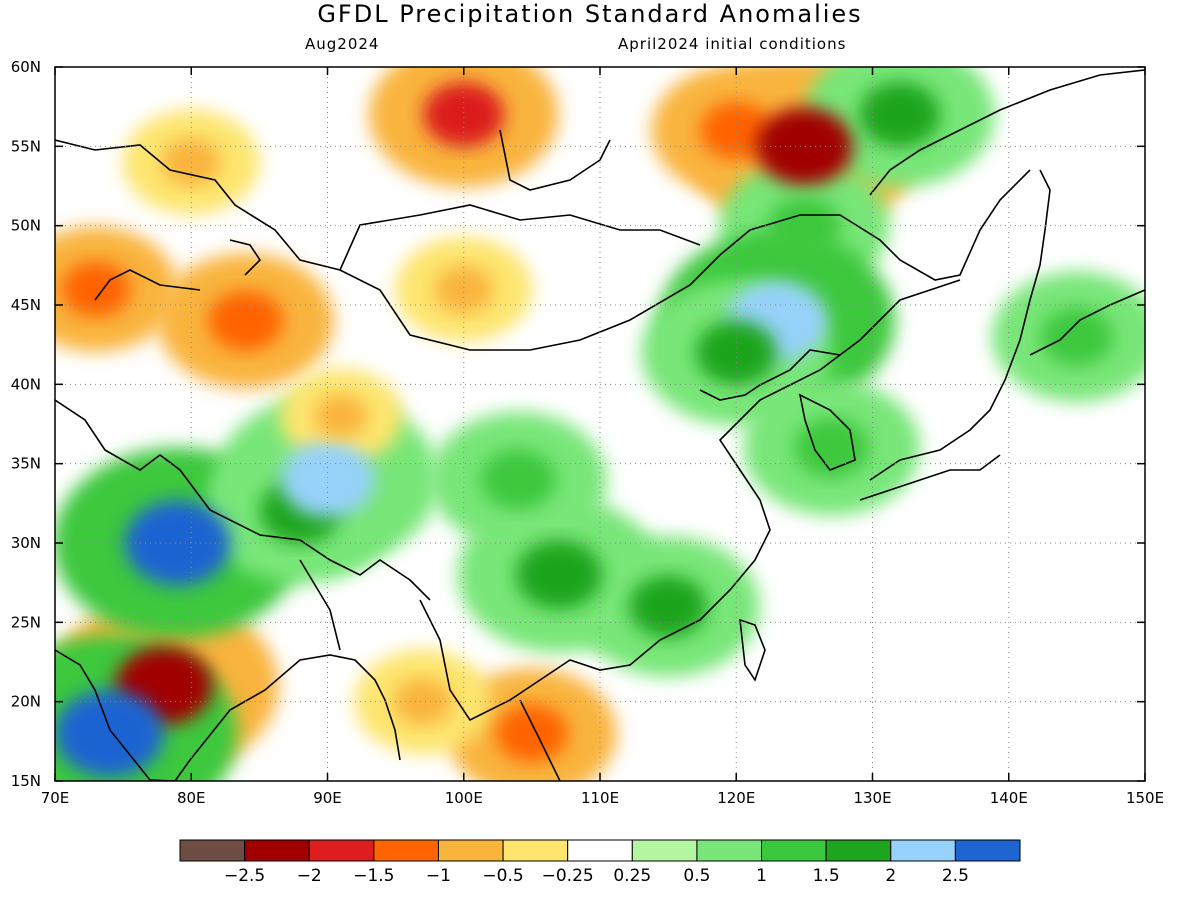 Image resolution: width=1200 pixels, height=900 pixels. Describe the element at coordinates (600, 798) in the screenshot. I see `lon-tick-label: 110E` at that location.